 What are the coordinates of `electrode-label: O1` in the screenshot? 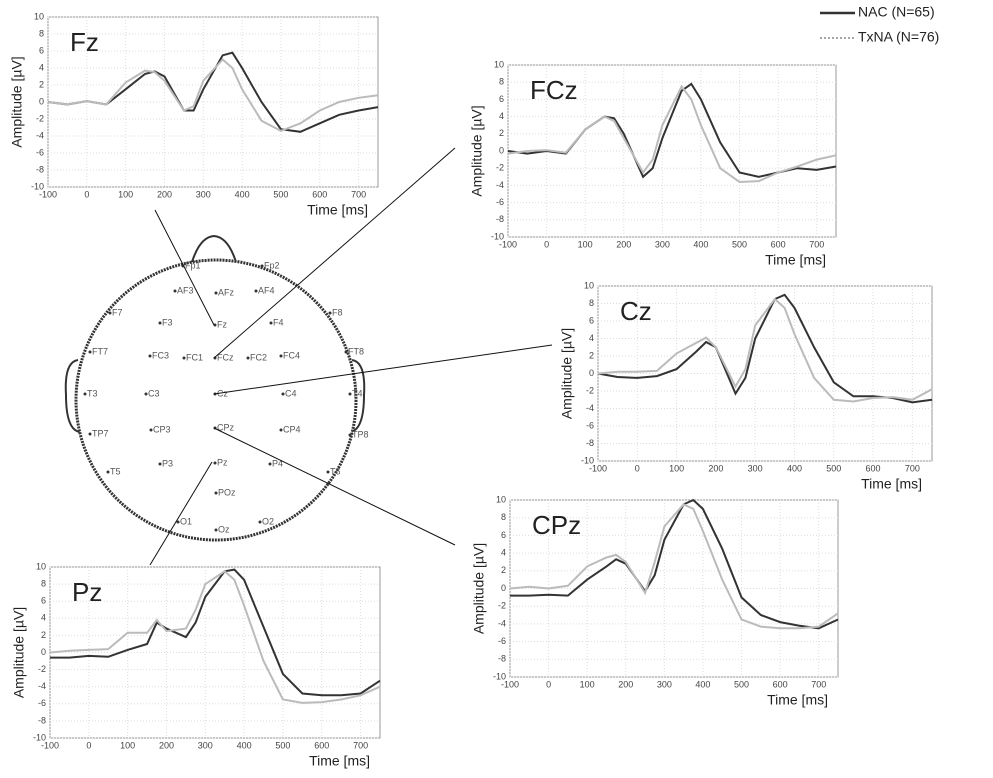 It's located at (186, 521).